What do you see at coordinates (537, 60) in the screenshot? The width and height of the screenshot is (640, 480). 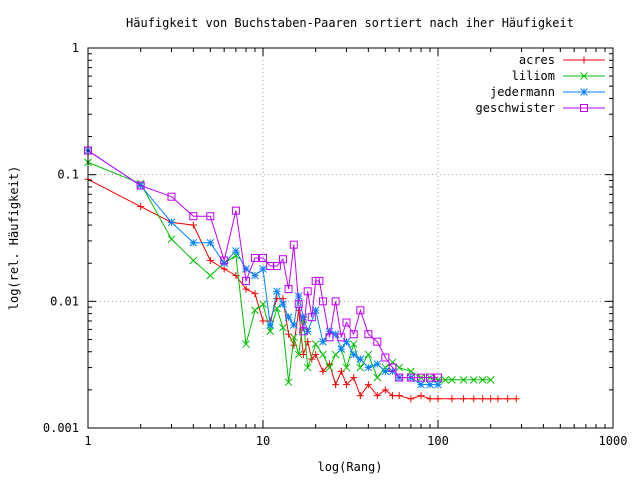 I see `legend-label: acres` at bounding box center [537, 60].